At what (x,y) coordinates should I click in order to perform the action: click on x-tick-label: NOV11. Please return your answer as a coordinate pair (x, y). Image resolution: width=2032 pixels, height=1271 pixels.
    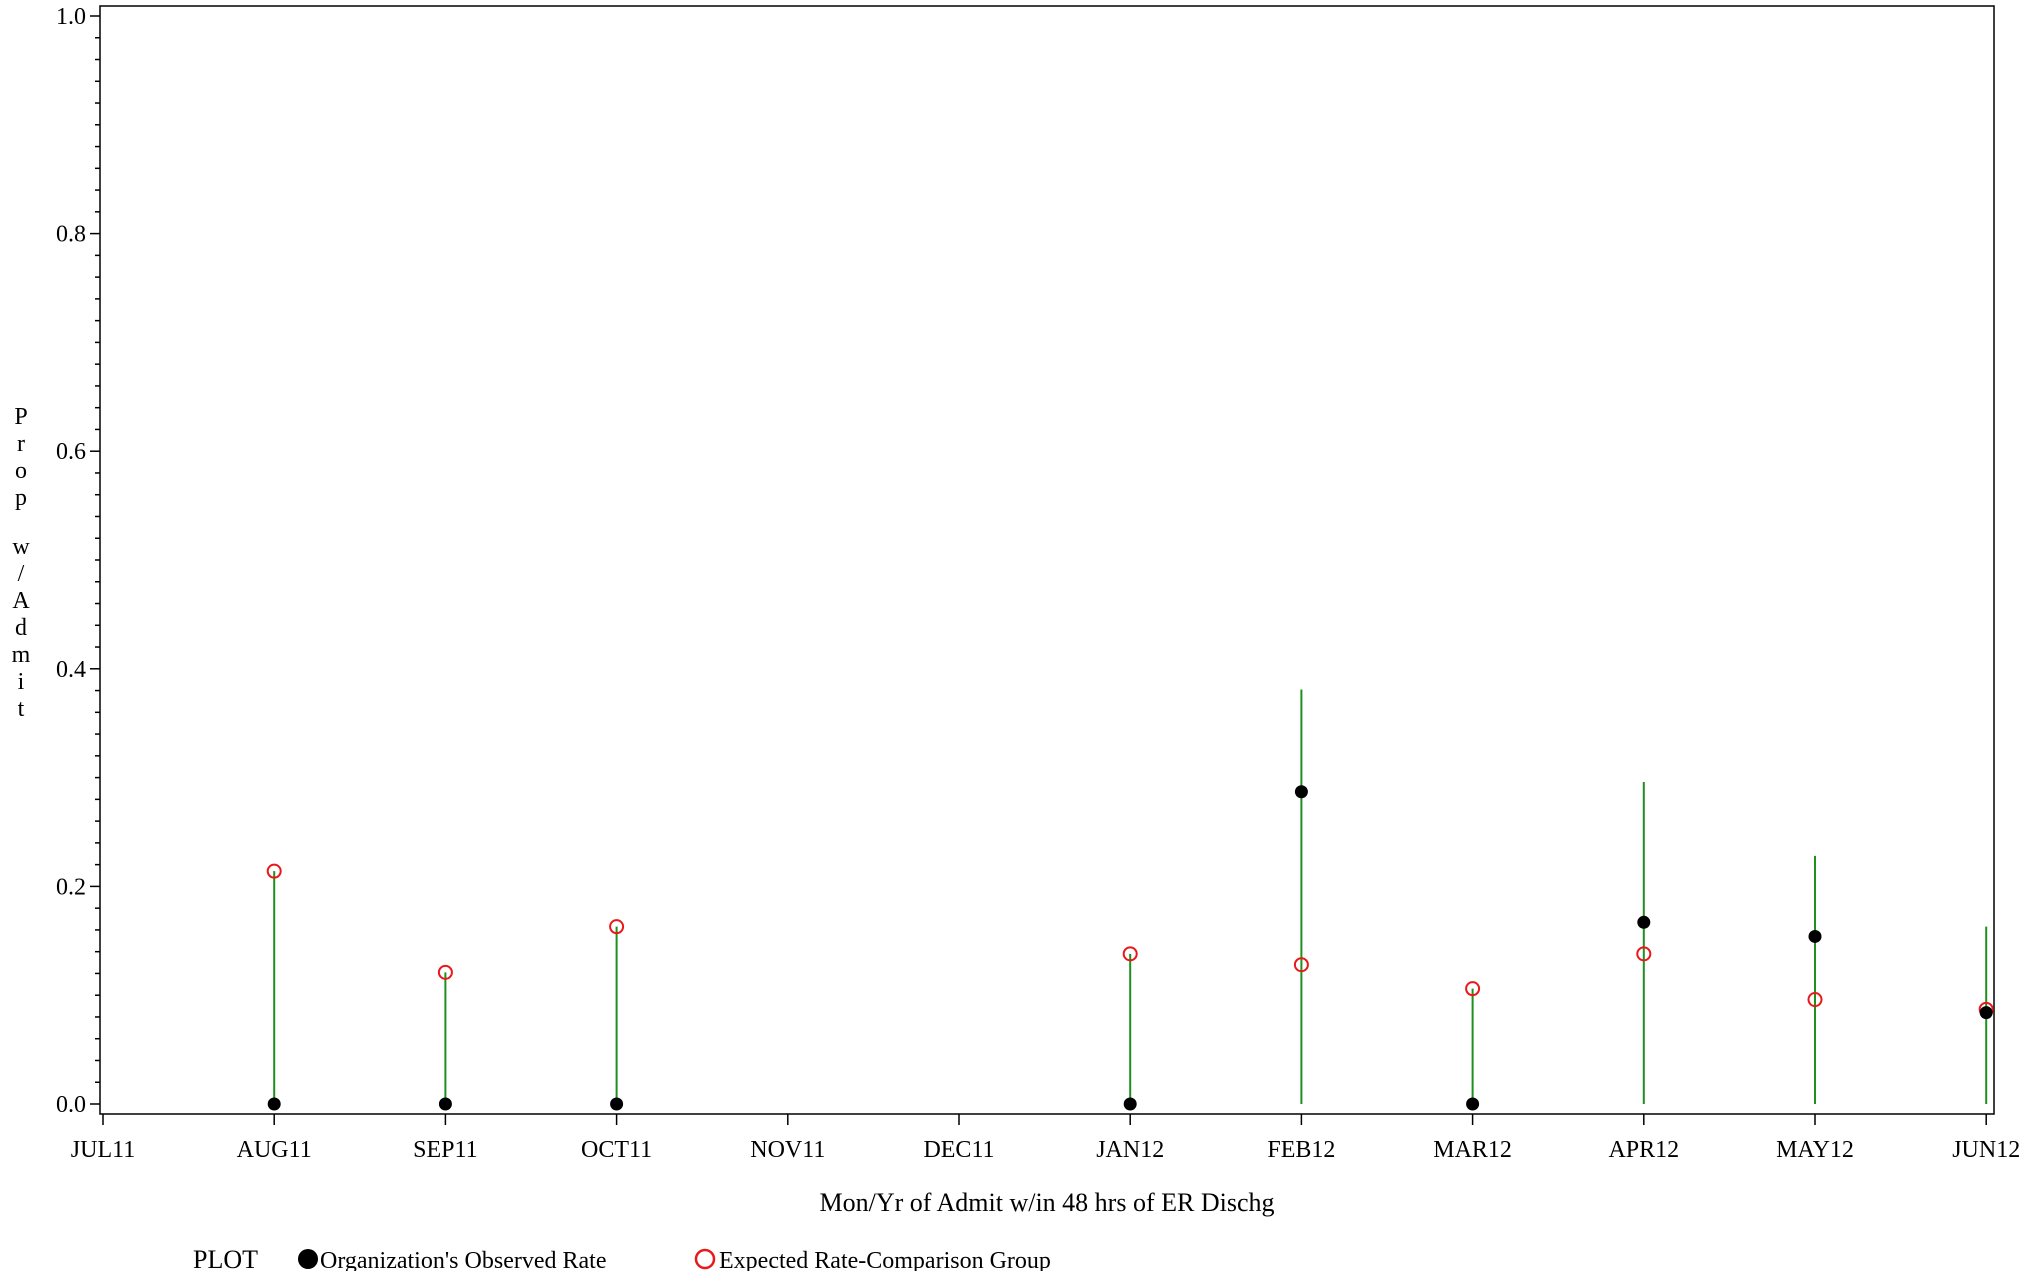
    Looking at the image, I should click on (787, 1150).